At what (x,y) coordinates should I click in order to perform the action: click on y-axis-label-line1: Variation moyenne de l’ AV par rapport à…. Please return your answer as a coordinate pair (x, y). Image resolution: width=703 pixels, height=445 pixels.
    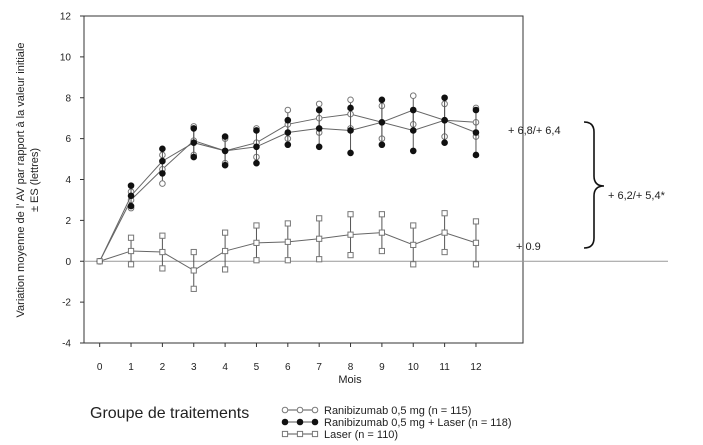
    Looking at the image, I should click on (21, 180).